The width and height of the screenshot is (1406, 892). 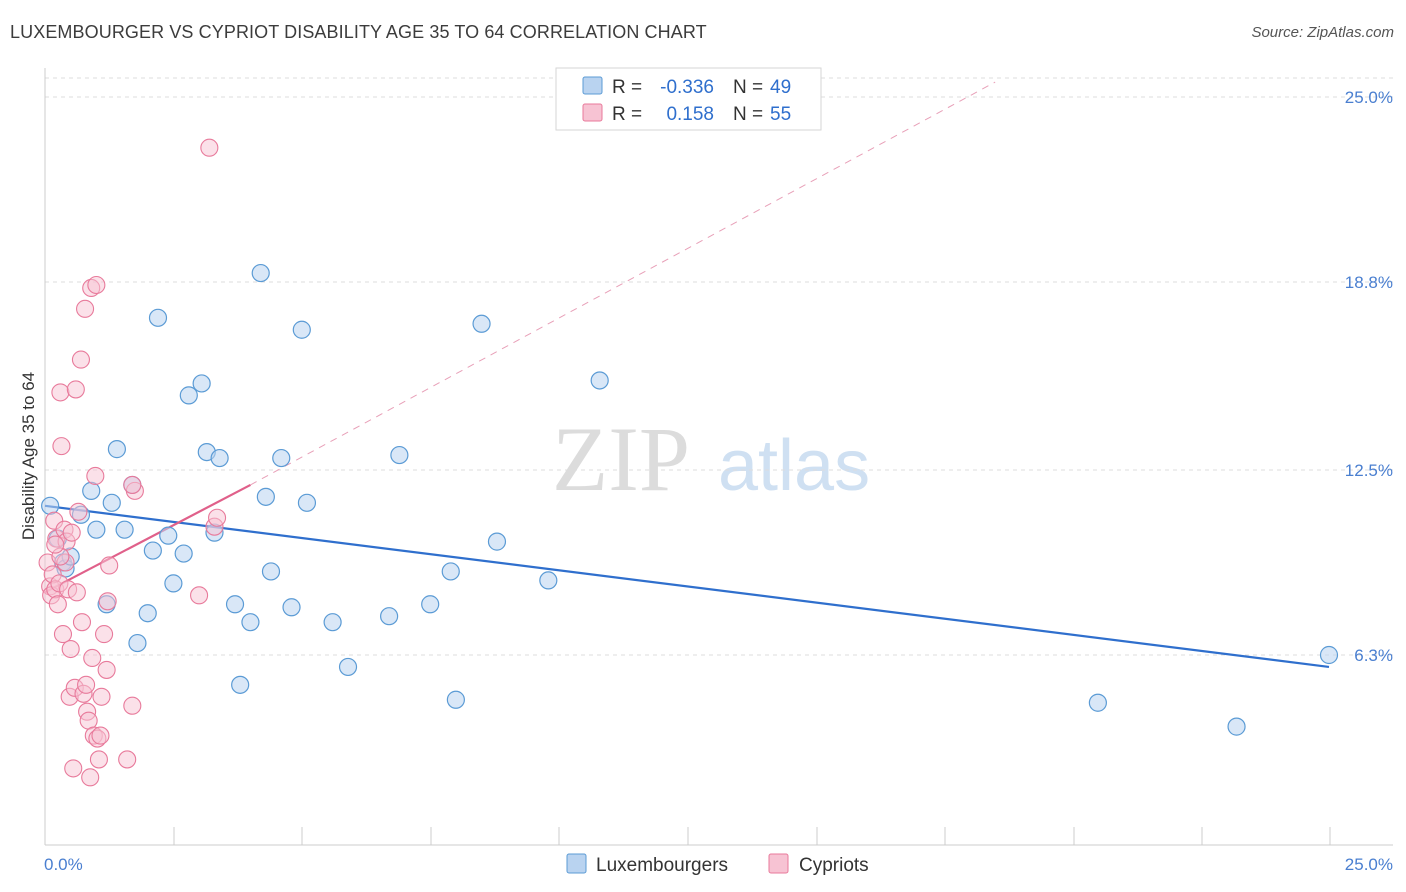 What do you see at coordinates (576, 863) in the screenshot?
I see `bottom-legend-swatch-blue` at bounding box center [576, 863].